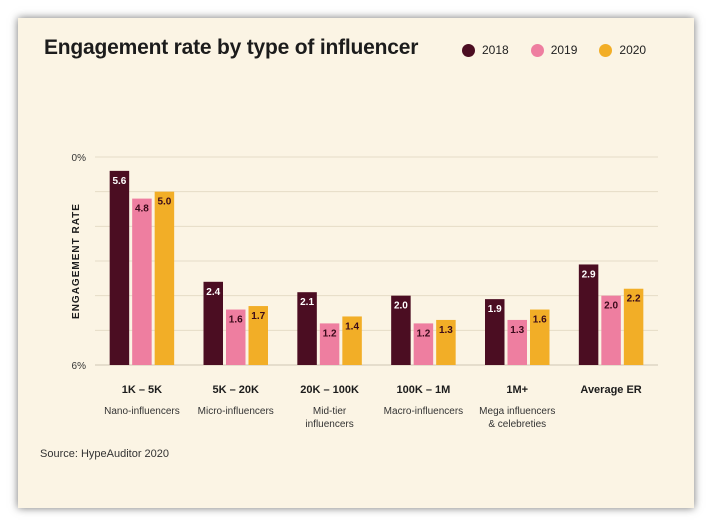 Image resolution: width=714 pixels, height=529 pixels. Describe the element at coordinates (517, 411) in the screenshot. I see `x-category-sublabel: Mega influencers` at that location.